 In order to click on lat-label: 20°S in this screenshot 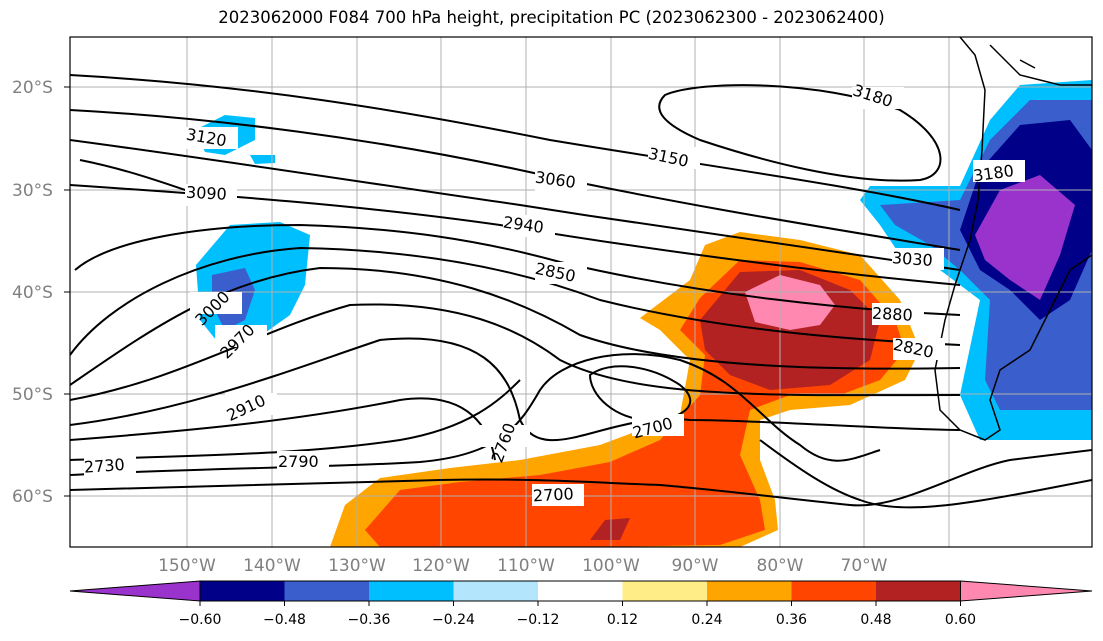, I will do `click(32, 88)`.